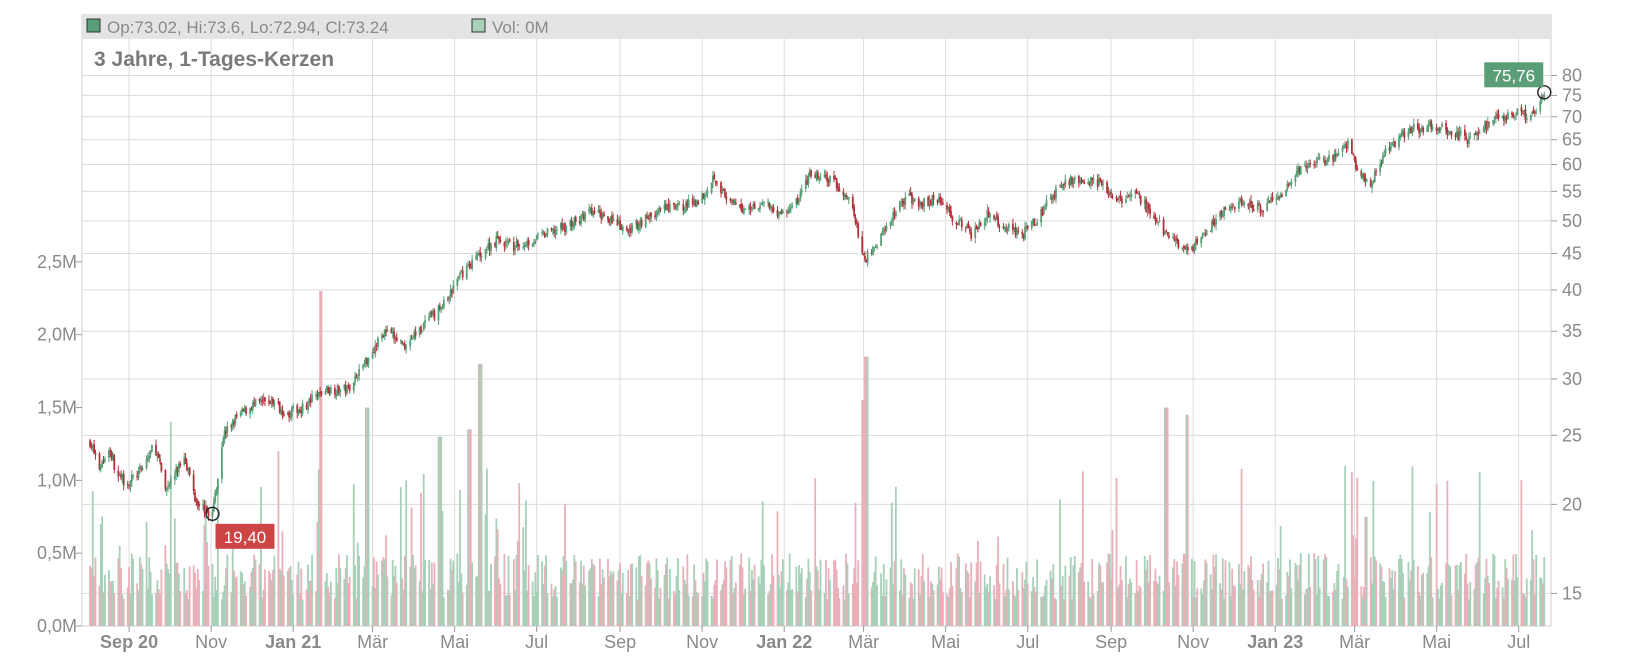 Image resolution: width=1641 pixels, height=656 pixels. What do you see at coordinates (129, 642) in the screenshot?
I see `x-tick-label: Sep 20` at bounding box center [129, 642].